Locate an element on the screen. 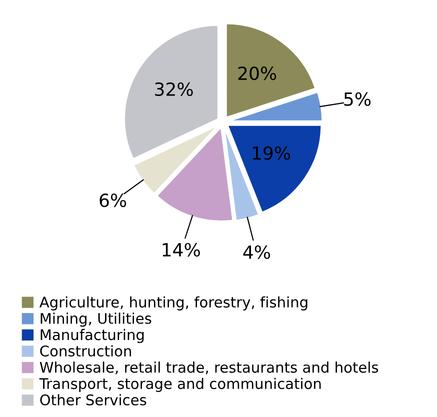 The height and width of the screenshot is (417, 437). data-label: 4% is located at coordinates (256, 252).